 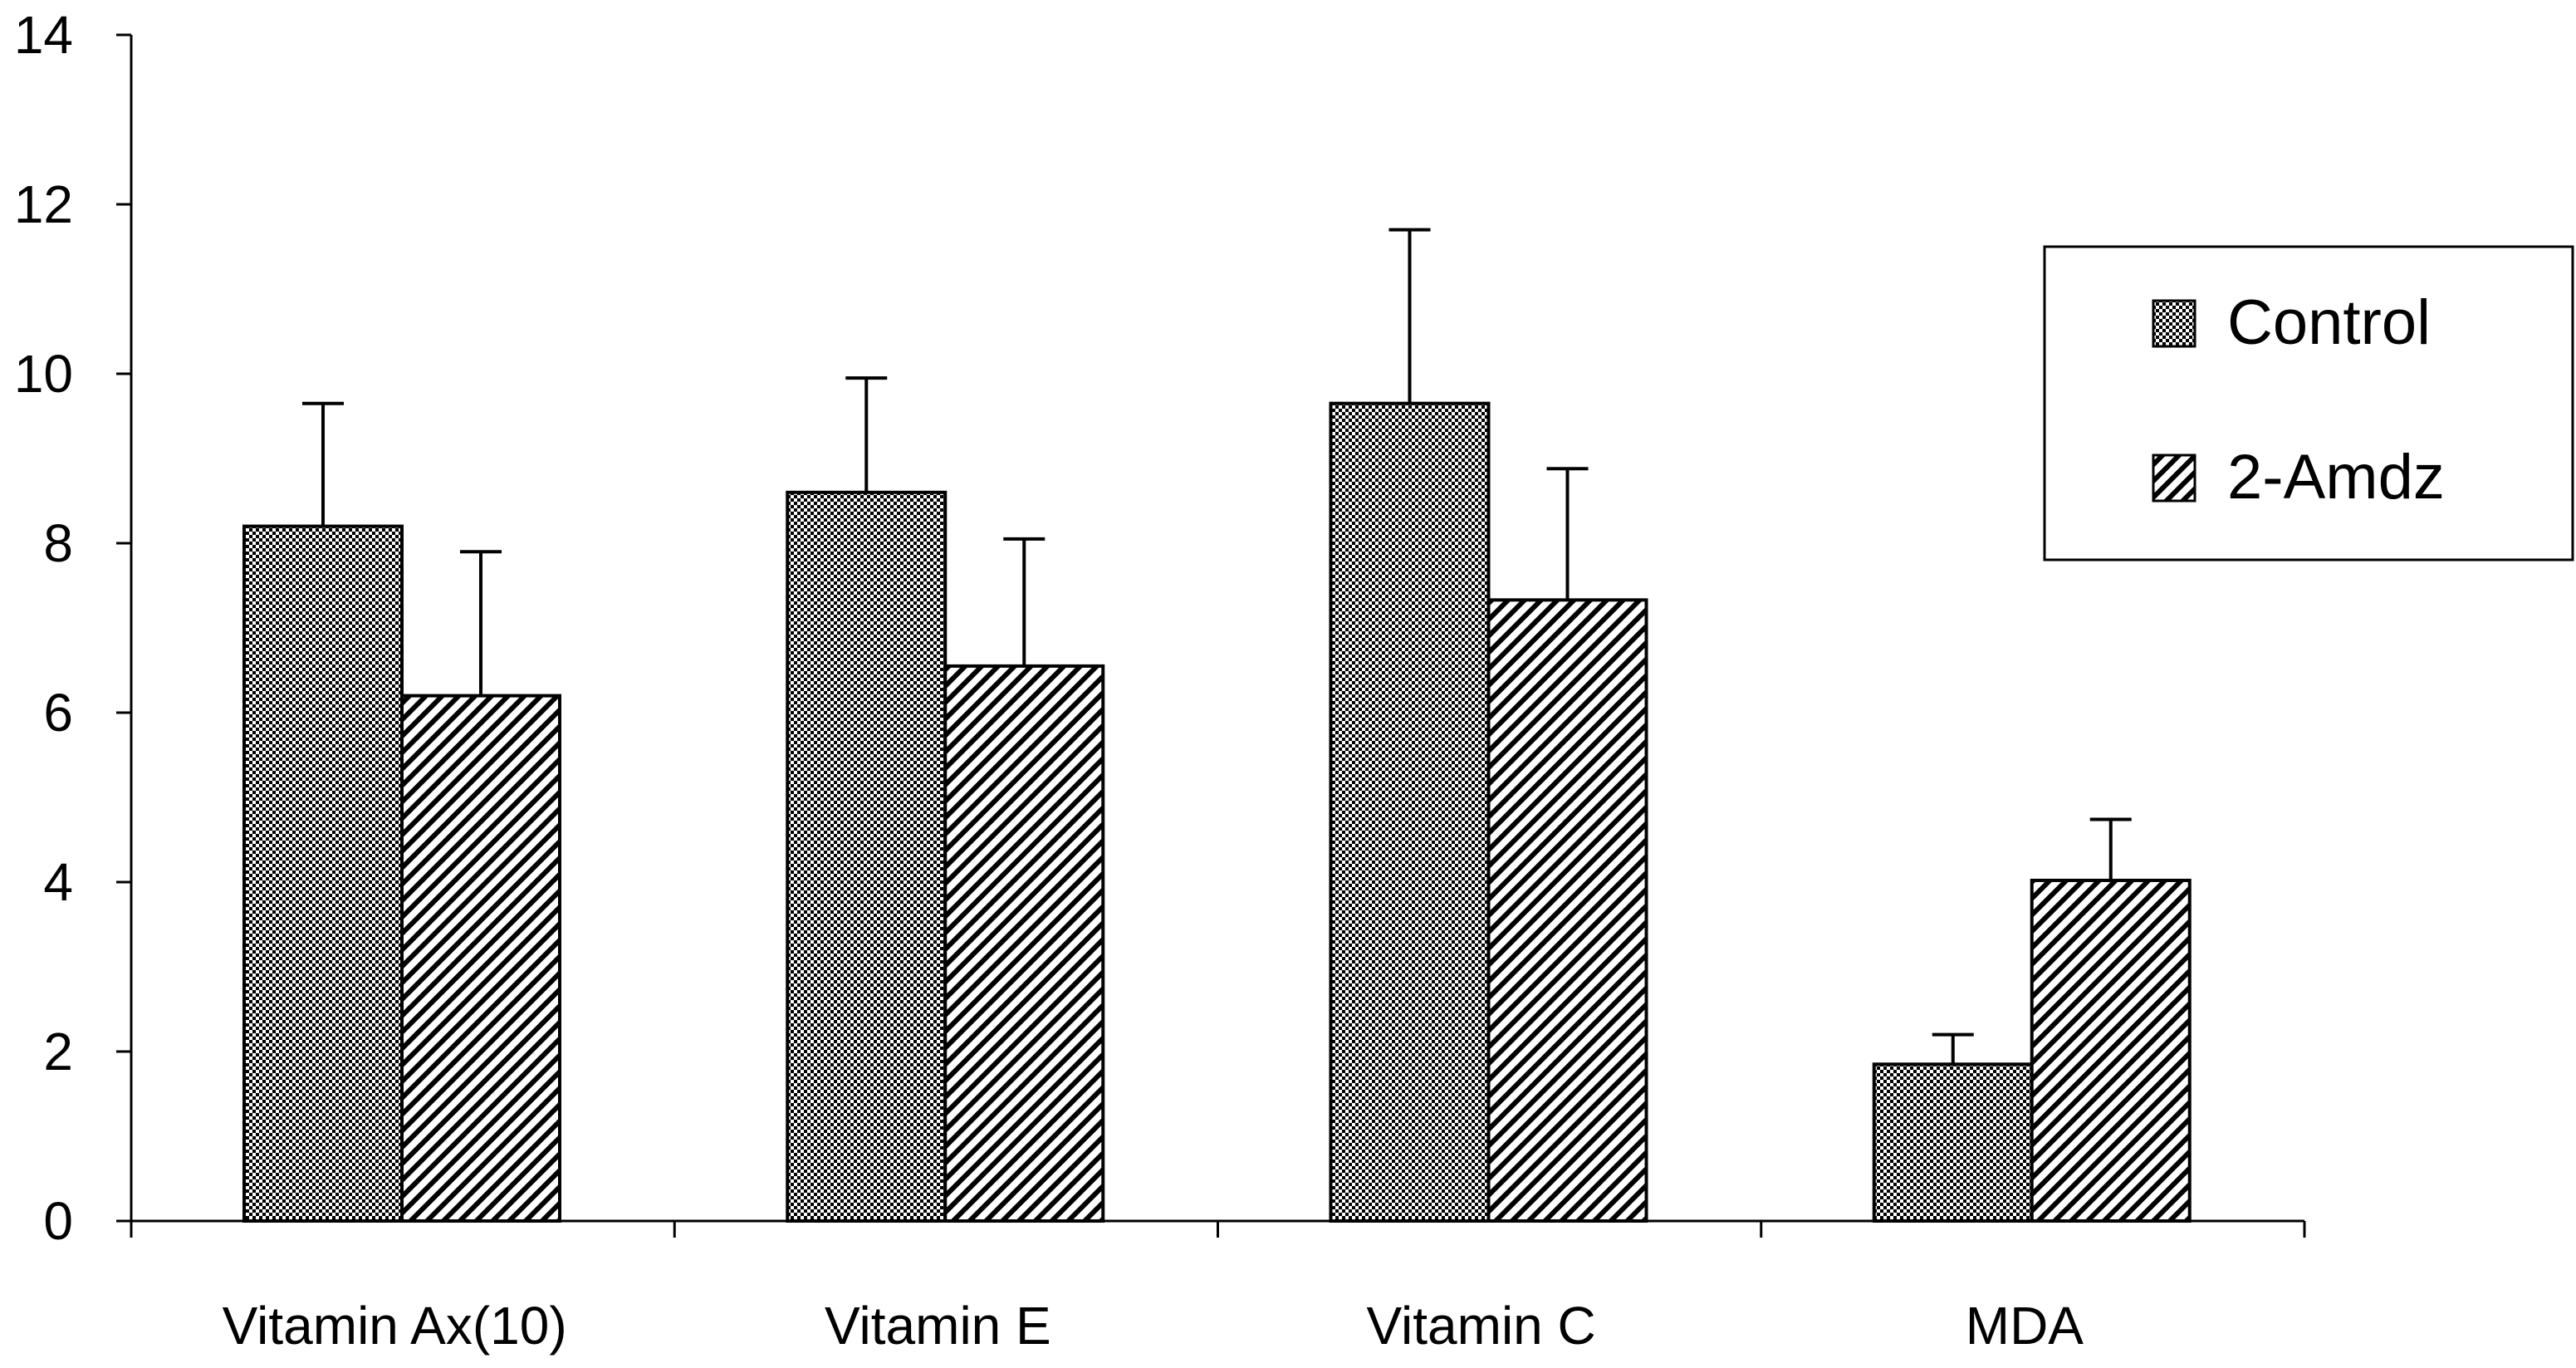 I want to click on legend-label-control: Control, so click(x=2329, y=322).